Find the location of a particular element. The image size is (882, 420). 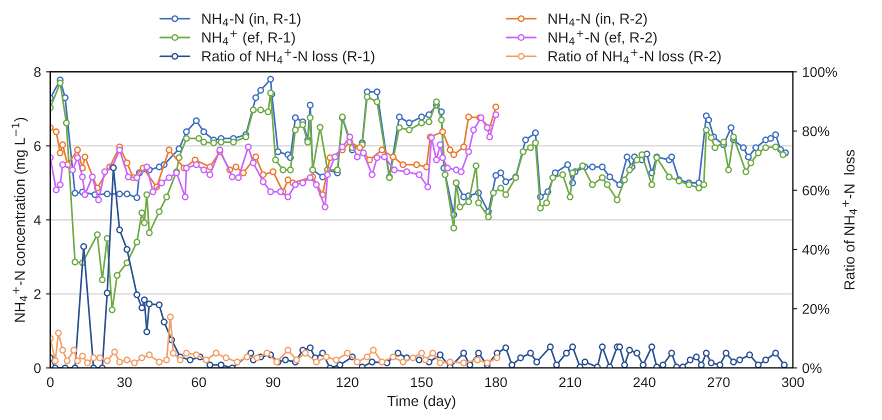

y2-tick-label: 0% is located at coordinates (812, 368).